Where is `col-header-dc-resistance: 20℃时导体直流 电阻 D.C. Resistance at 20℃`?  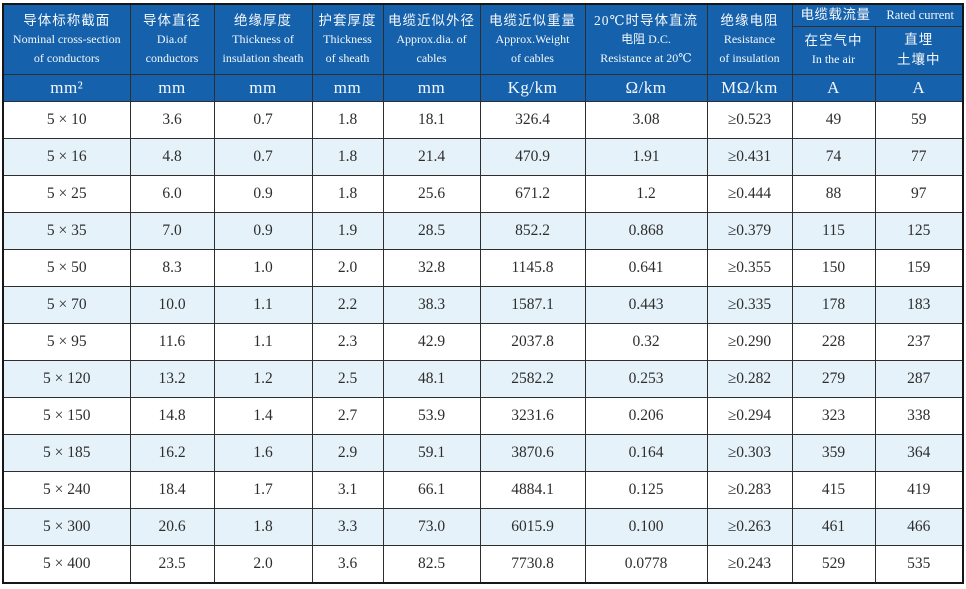
col-header-dc-resistance: 20℃时导体直流 电阻 D.C. Resistance at 20℃ is located at coordinates (646, 39).